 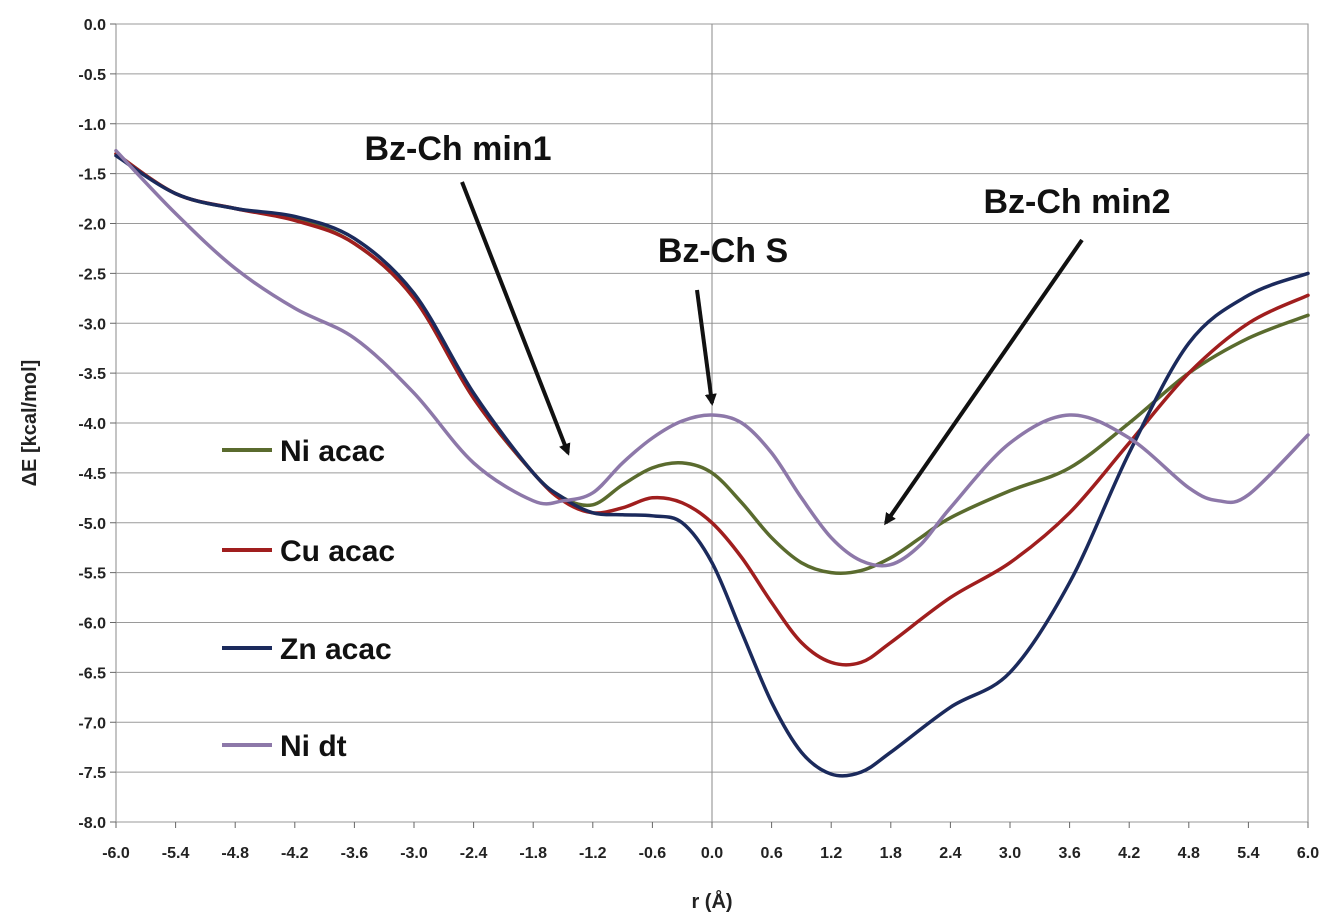 What do you see at coordinates (92, 75) in the screenshot?
I see `y-tick-label: -0.5` at bounding box center [92, 75].